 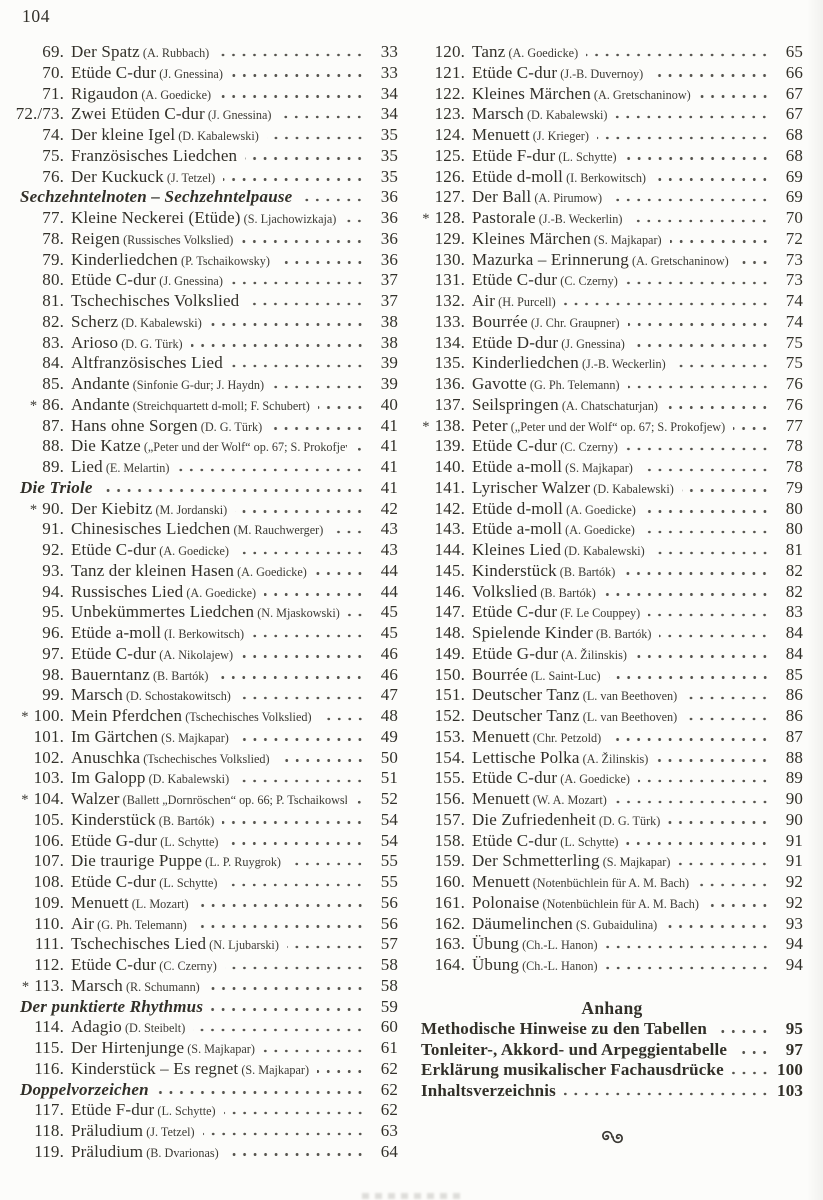 What do you see at coordinates (449, 612) in the screenshot?
I see `entry-number-text: 147.` at bounding box center [449, 612].